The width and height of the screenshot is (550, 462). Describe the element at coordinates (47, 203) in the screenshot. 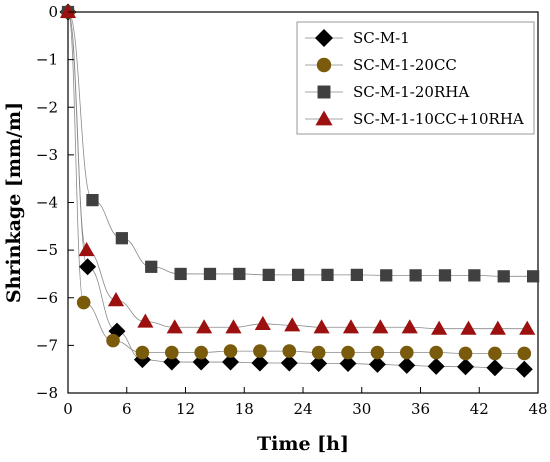

I see `y-tick-label: −4` at that location.